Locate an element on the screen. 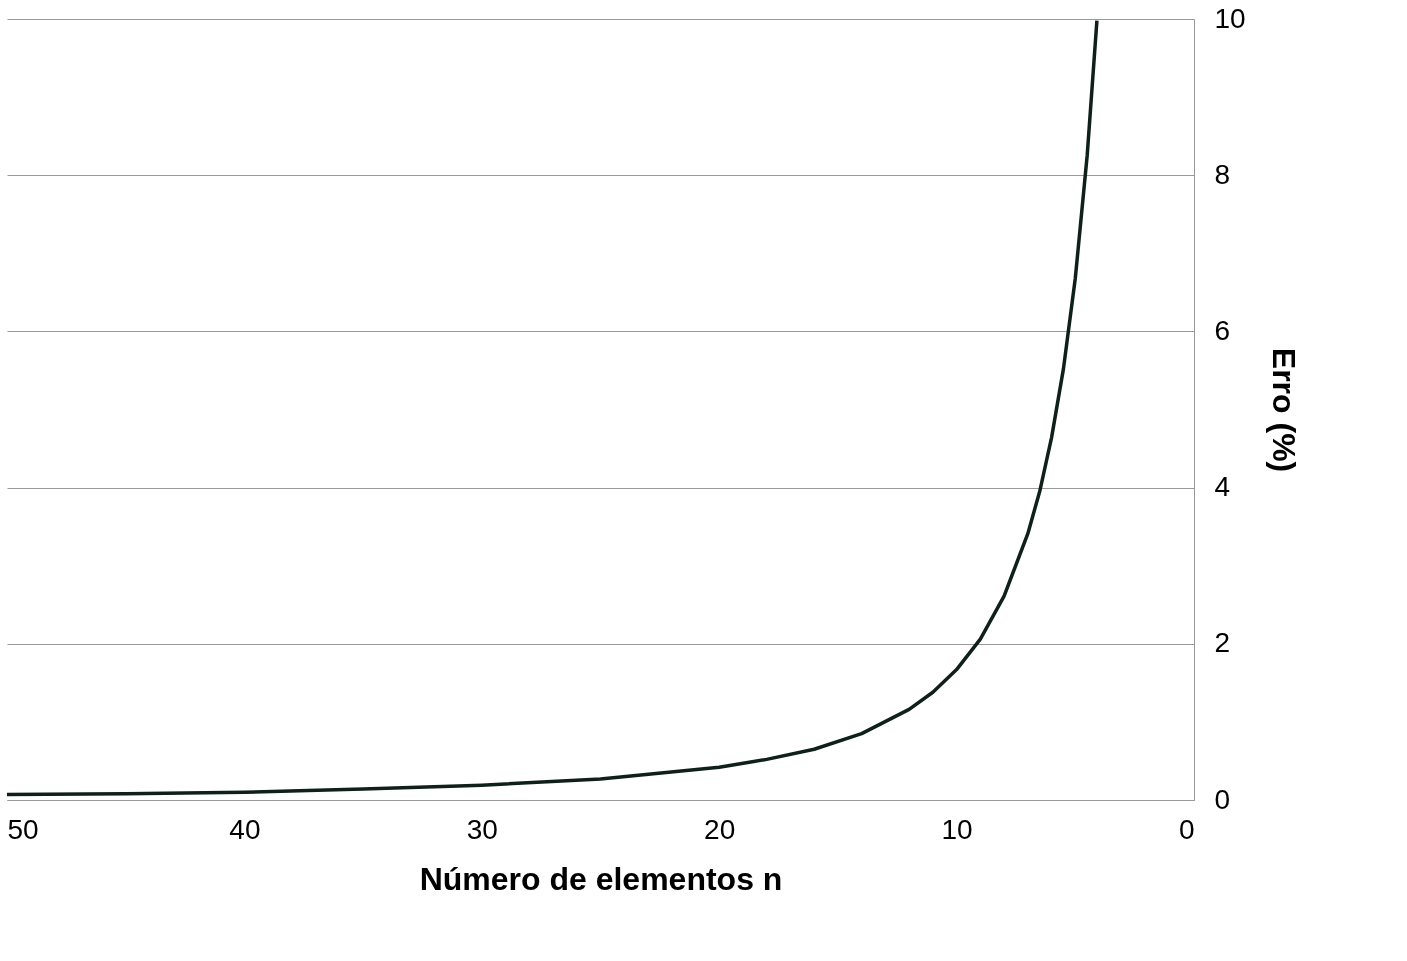  x-tick-label: 10 is located at coordinates (957, 829).